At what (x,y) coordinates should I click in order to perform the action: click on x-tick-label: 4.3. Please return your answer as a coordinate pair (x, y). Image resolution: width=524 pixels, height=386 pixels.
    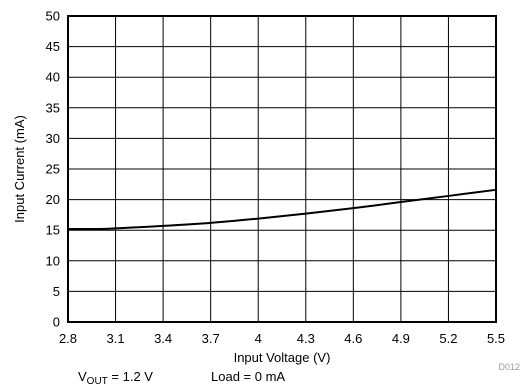
    Looking at the image, I should click on (306, 338).